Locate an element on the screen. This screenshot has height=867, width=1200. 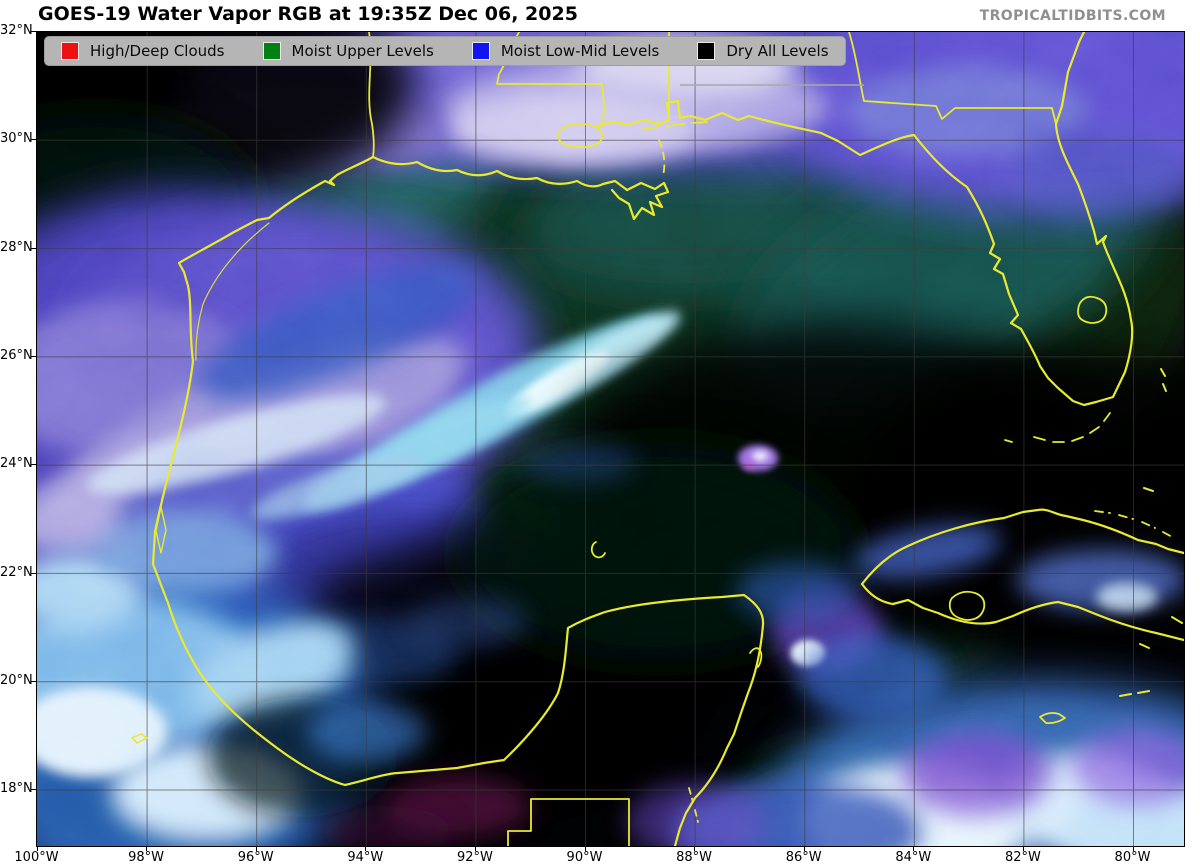
blue-swatch-icon is located at coordinates (480, 51).